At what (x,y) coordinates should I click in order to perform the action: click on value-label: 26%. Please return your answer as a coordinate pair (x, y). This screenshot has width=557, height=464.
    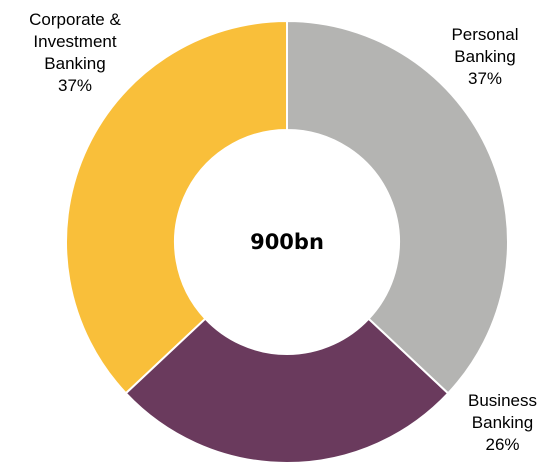
    Looking at the image, I should click on (502, 444).